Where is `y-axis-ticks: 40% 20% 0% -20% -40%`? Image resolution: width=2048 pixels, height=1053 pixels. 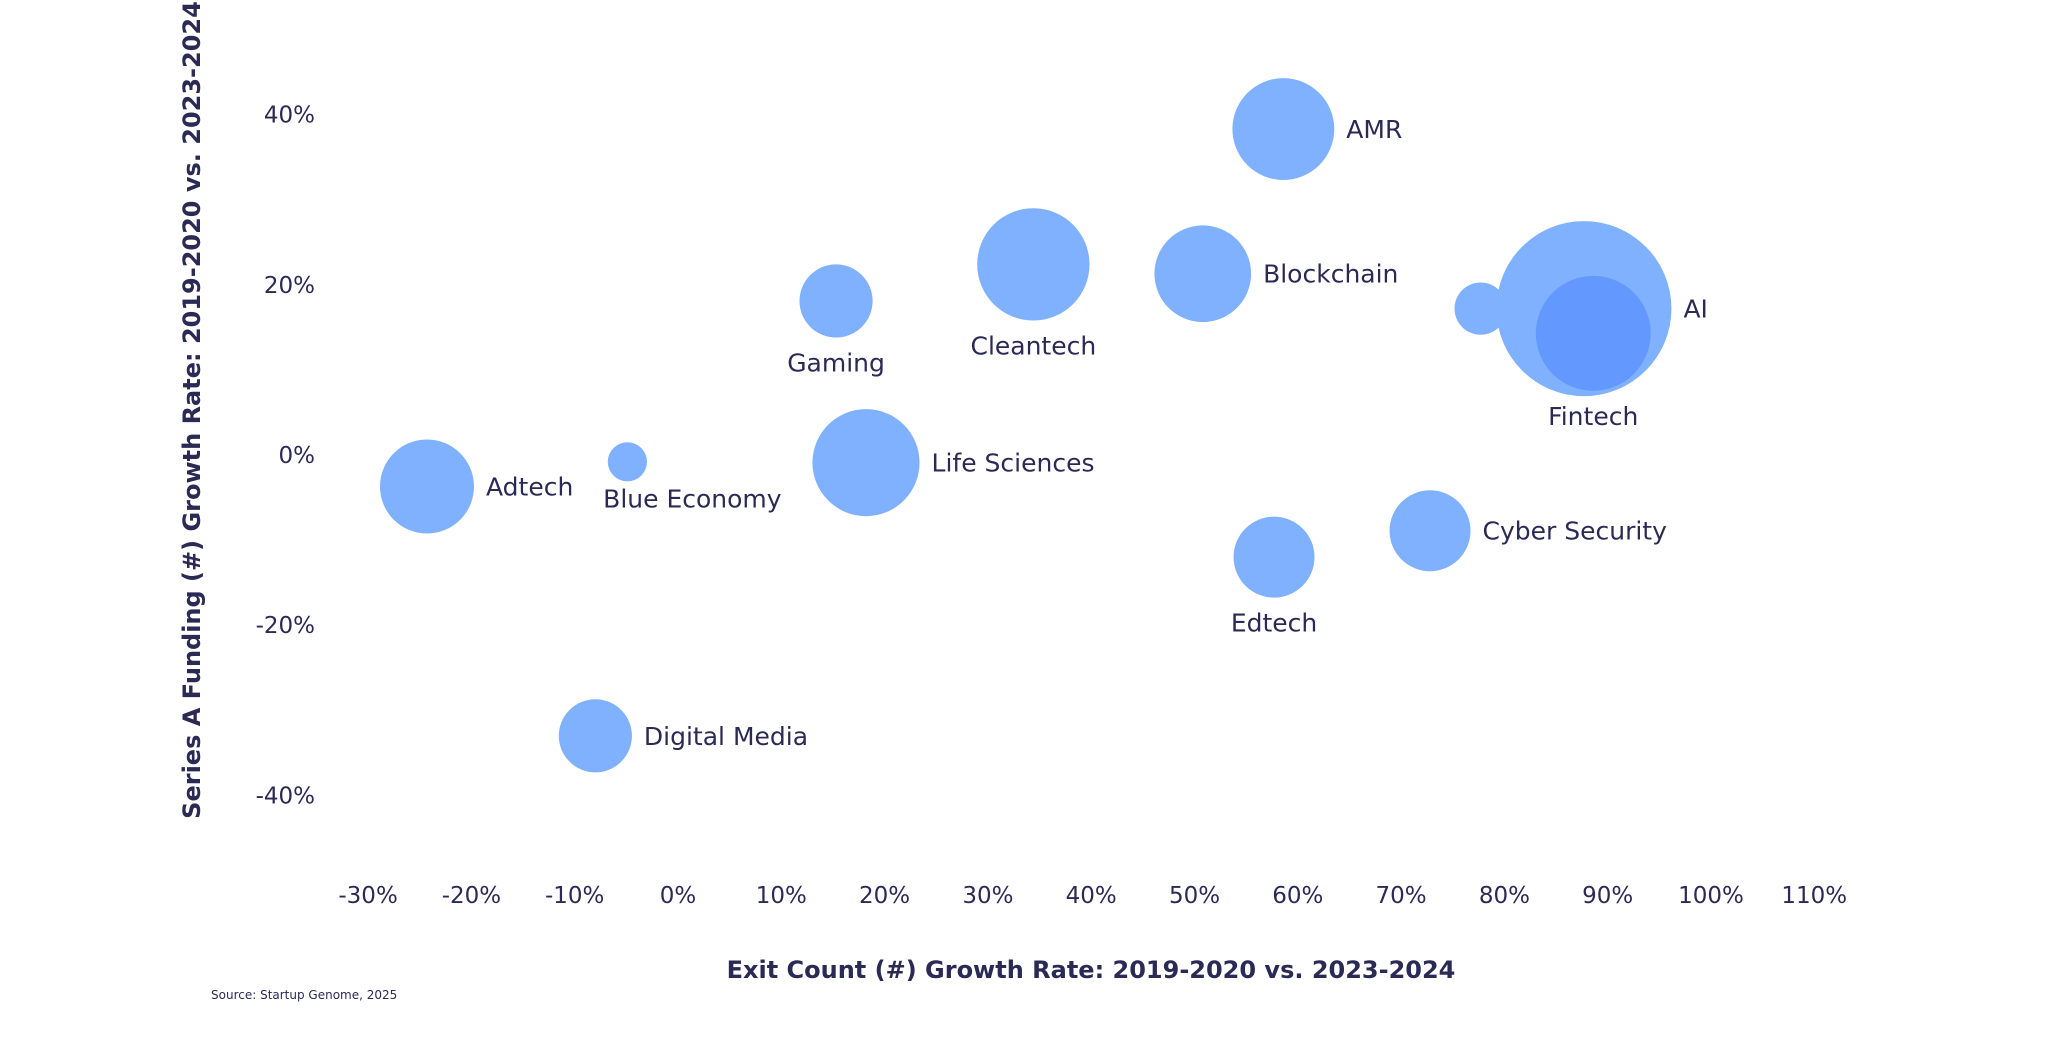
y-axis-ticks: 40% 20% 0% -20% -40% is located at coordinates (285, 456).